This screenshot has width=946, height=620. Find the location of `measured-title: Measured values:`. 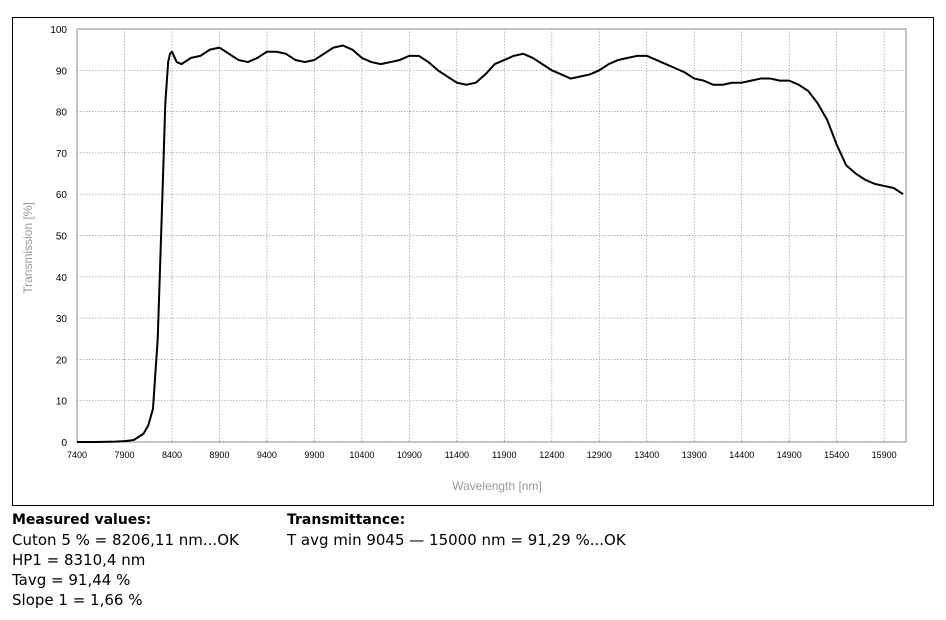

measured-title: Measured values: is located at coordinates (82, 520).